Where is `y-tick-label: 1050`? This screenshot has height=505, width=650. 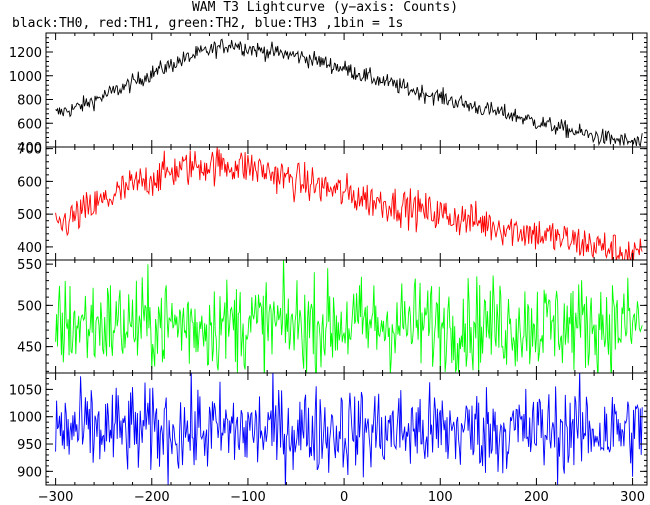 y-tick-label: 1050 is located at coordinates (25, 390).